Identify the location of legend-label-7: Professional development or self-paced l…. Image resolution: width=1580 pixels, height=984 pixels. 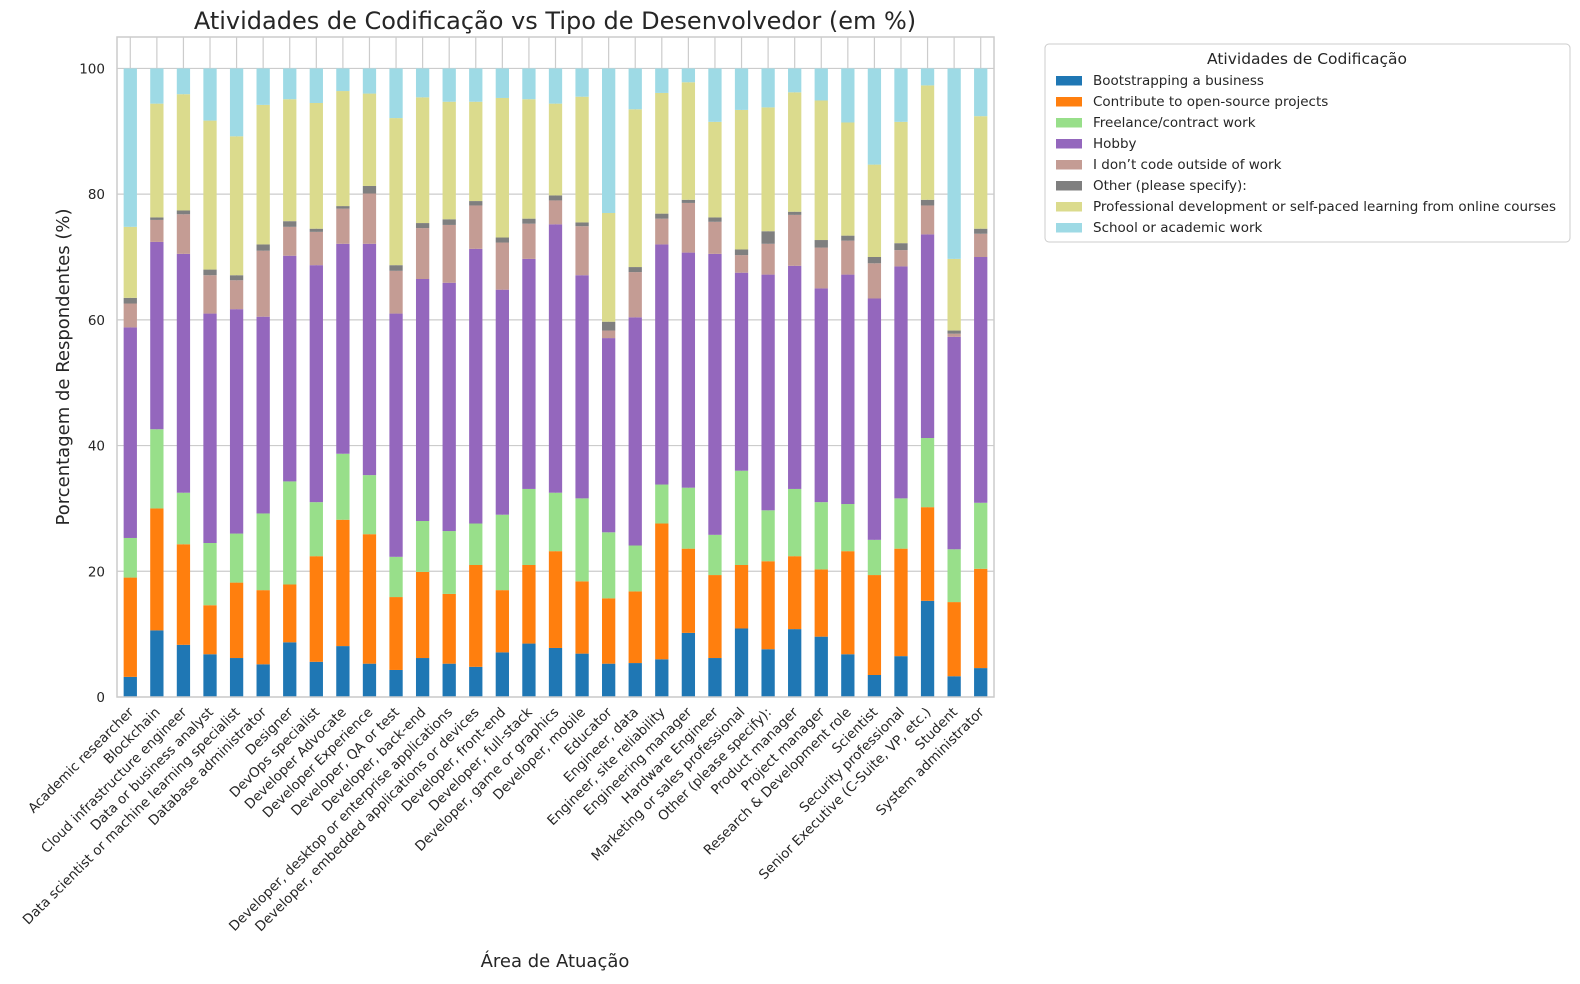
(1324, 207).